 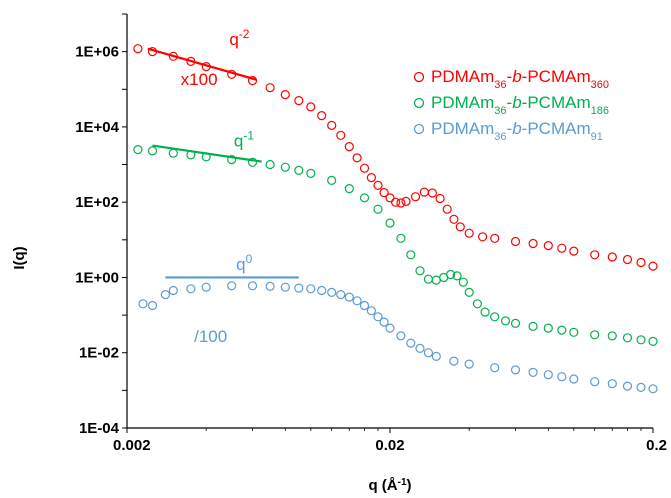 I want to click on slope-label: q-2, so click(x=239, y=38).